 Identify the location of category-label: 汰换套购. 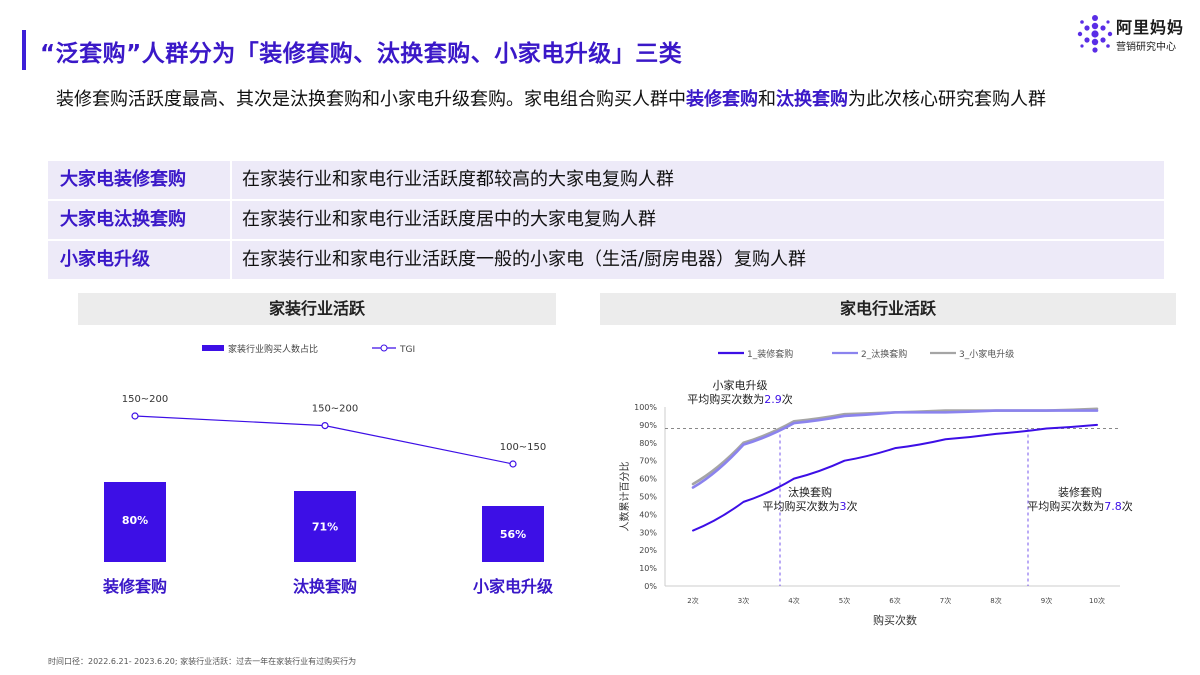
(325, 586).